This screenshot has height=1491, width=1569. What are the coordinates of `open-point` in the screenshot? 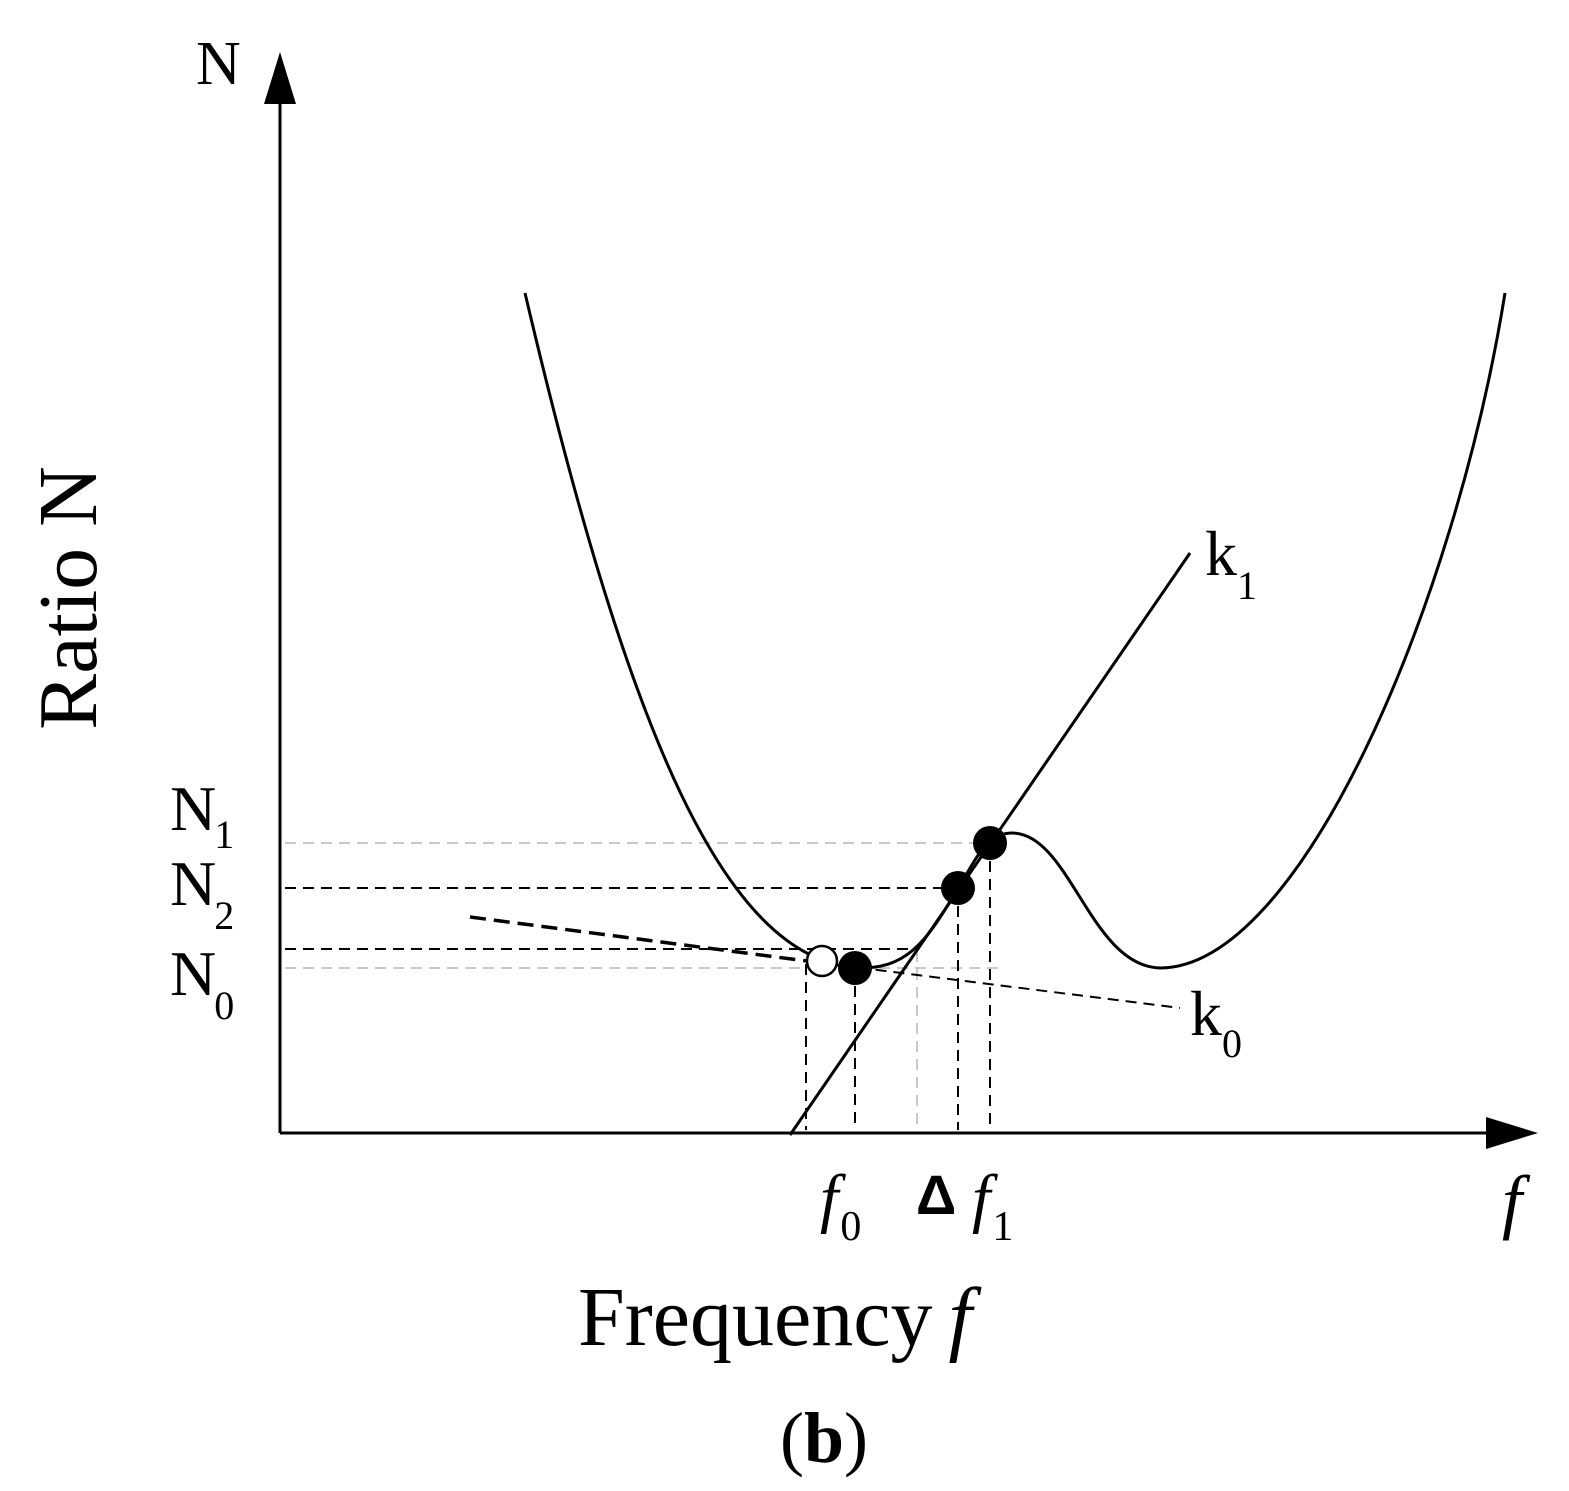 It's located at (822, 961).